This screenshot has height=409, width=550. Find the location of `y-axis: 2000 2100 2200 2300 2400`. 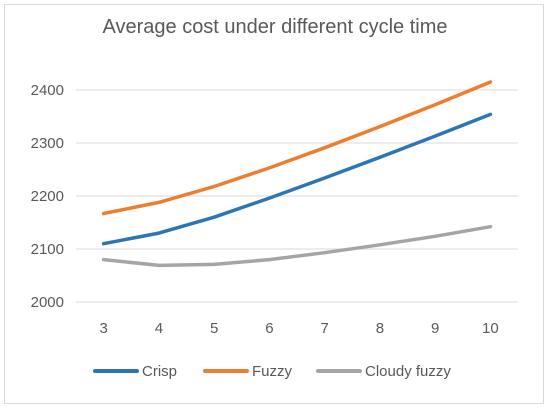

y-axis: 2000 2100 2200 2300 2400 is located at coordinates (47, 196).